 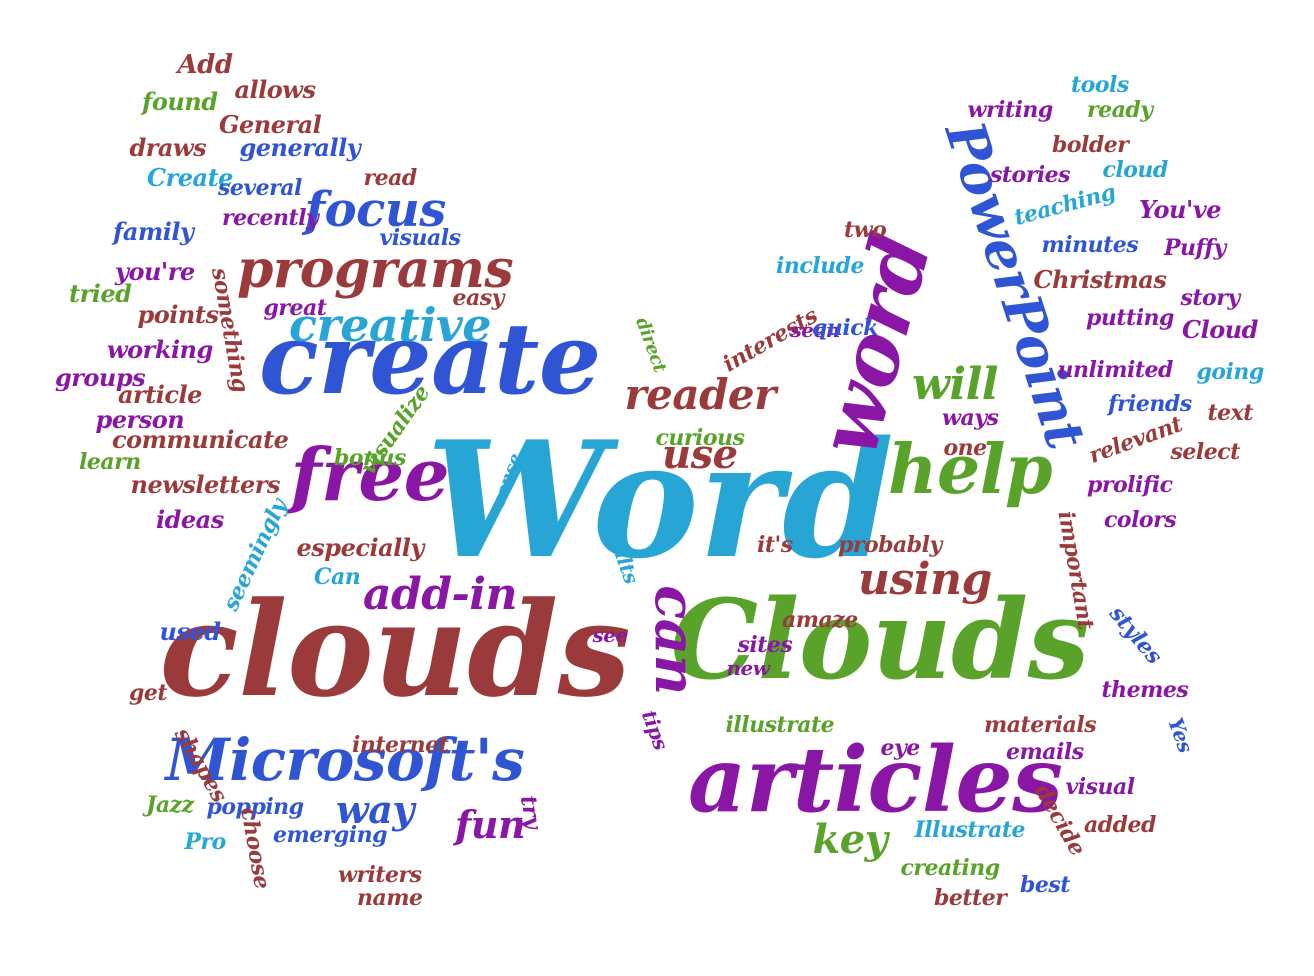 What do you see at coordinates (205, 484) in the screenshot?
I see `cloud-word: newsletters` at bounding box center [205, 484].